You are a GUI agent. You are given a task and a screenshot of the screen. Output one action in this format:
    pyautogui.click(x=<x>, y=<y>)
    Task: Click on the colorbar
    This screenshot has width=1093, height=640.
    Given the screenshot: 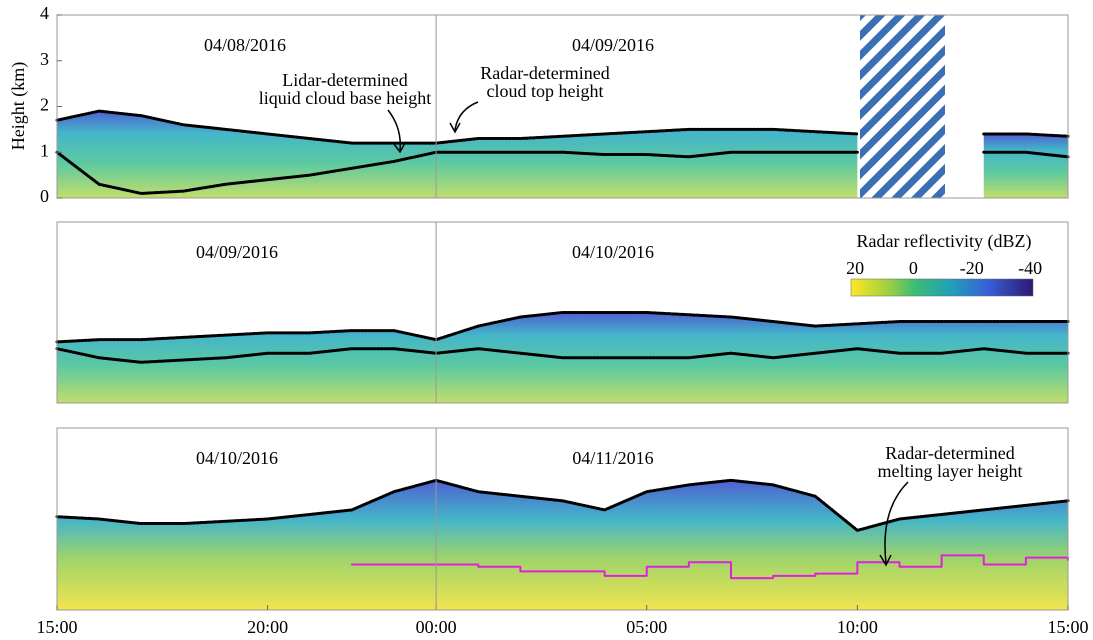 What is the action you would take?
    pyautogui.click(x=942, y=287)
    